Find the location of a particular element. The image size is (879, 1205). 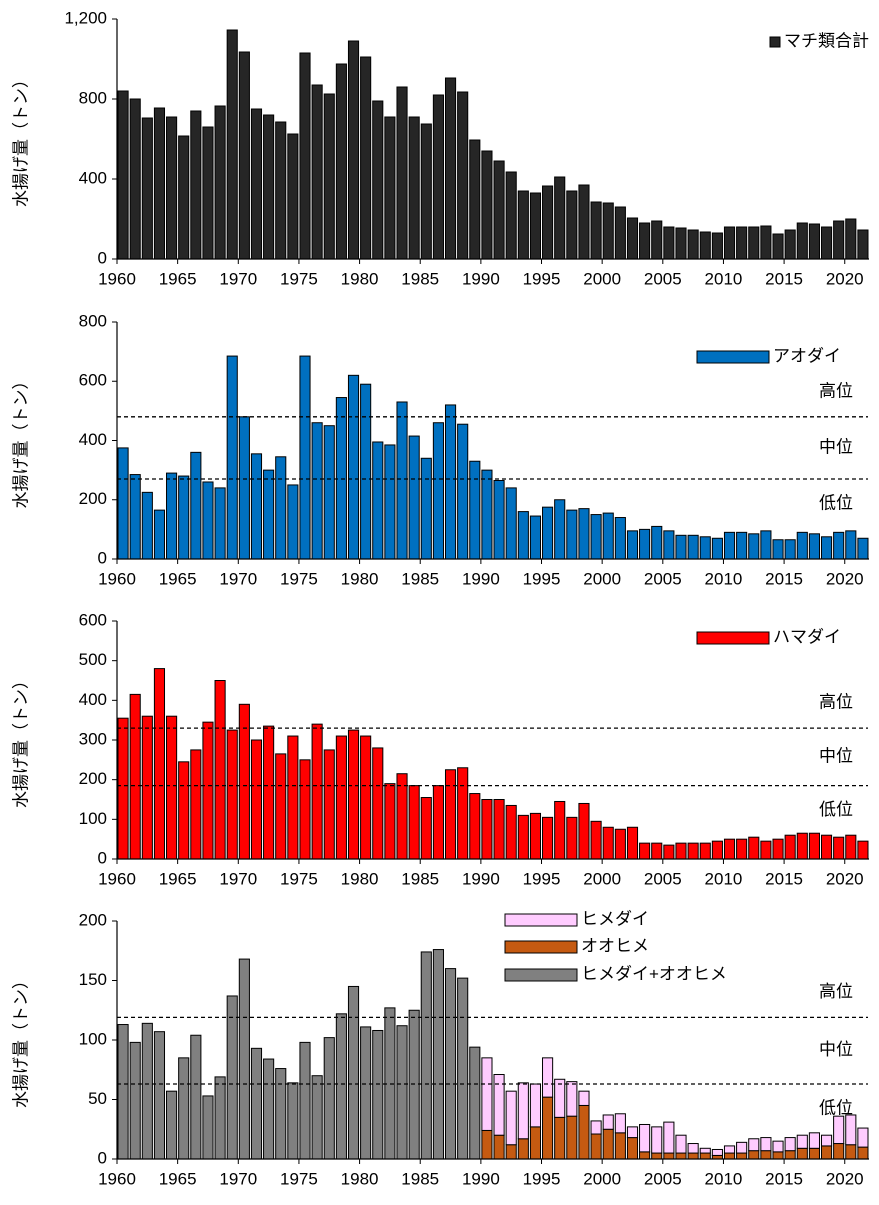

y-tick-label: 400 is located at coordinates (93, 699).